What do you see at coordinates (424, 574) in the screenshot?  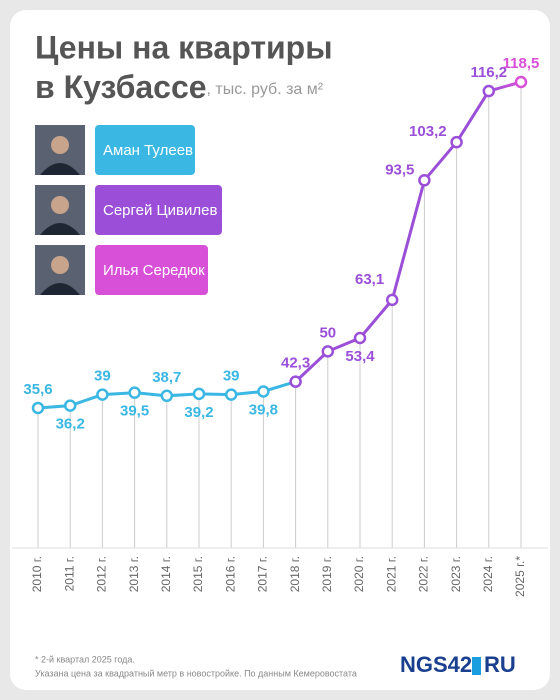 I see `x-tick-label: 2022 г.` at bounding box center [424, 574].